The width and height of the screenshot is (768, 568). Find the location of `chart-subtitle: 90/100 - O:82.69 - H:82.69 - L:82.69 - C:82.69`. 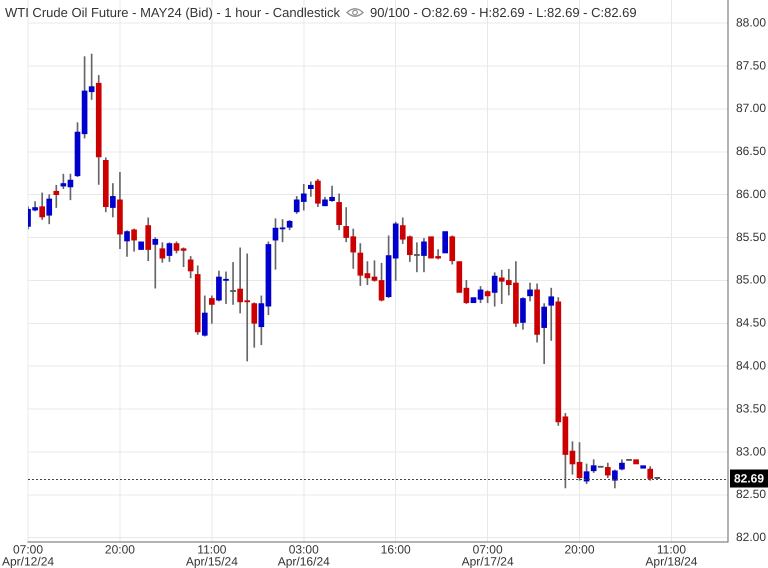

chart-subtitle: 90/100 - O:82.69 - H:82.69 - L:82.69 - C:82.69 is located at coordinates (503, 12).